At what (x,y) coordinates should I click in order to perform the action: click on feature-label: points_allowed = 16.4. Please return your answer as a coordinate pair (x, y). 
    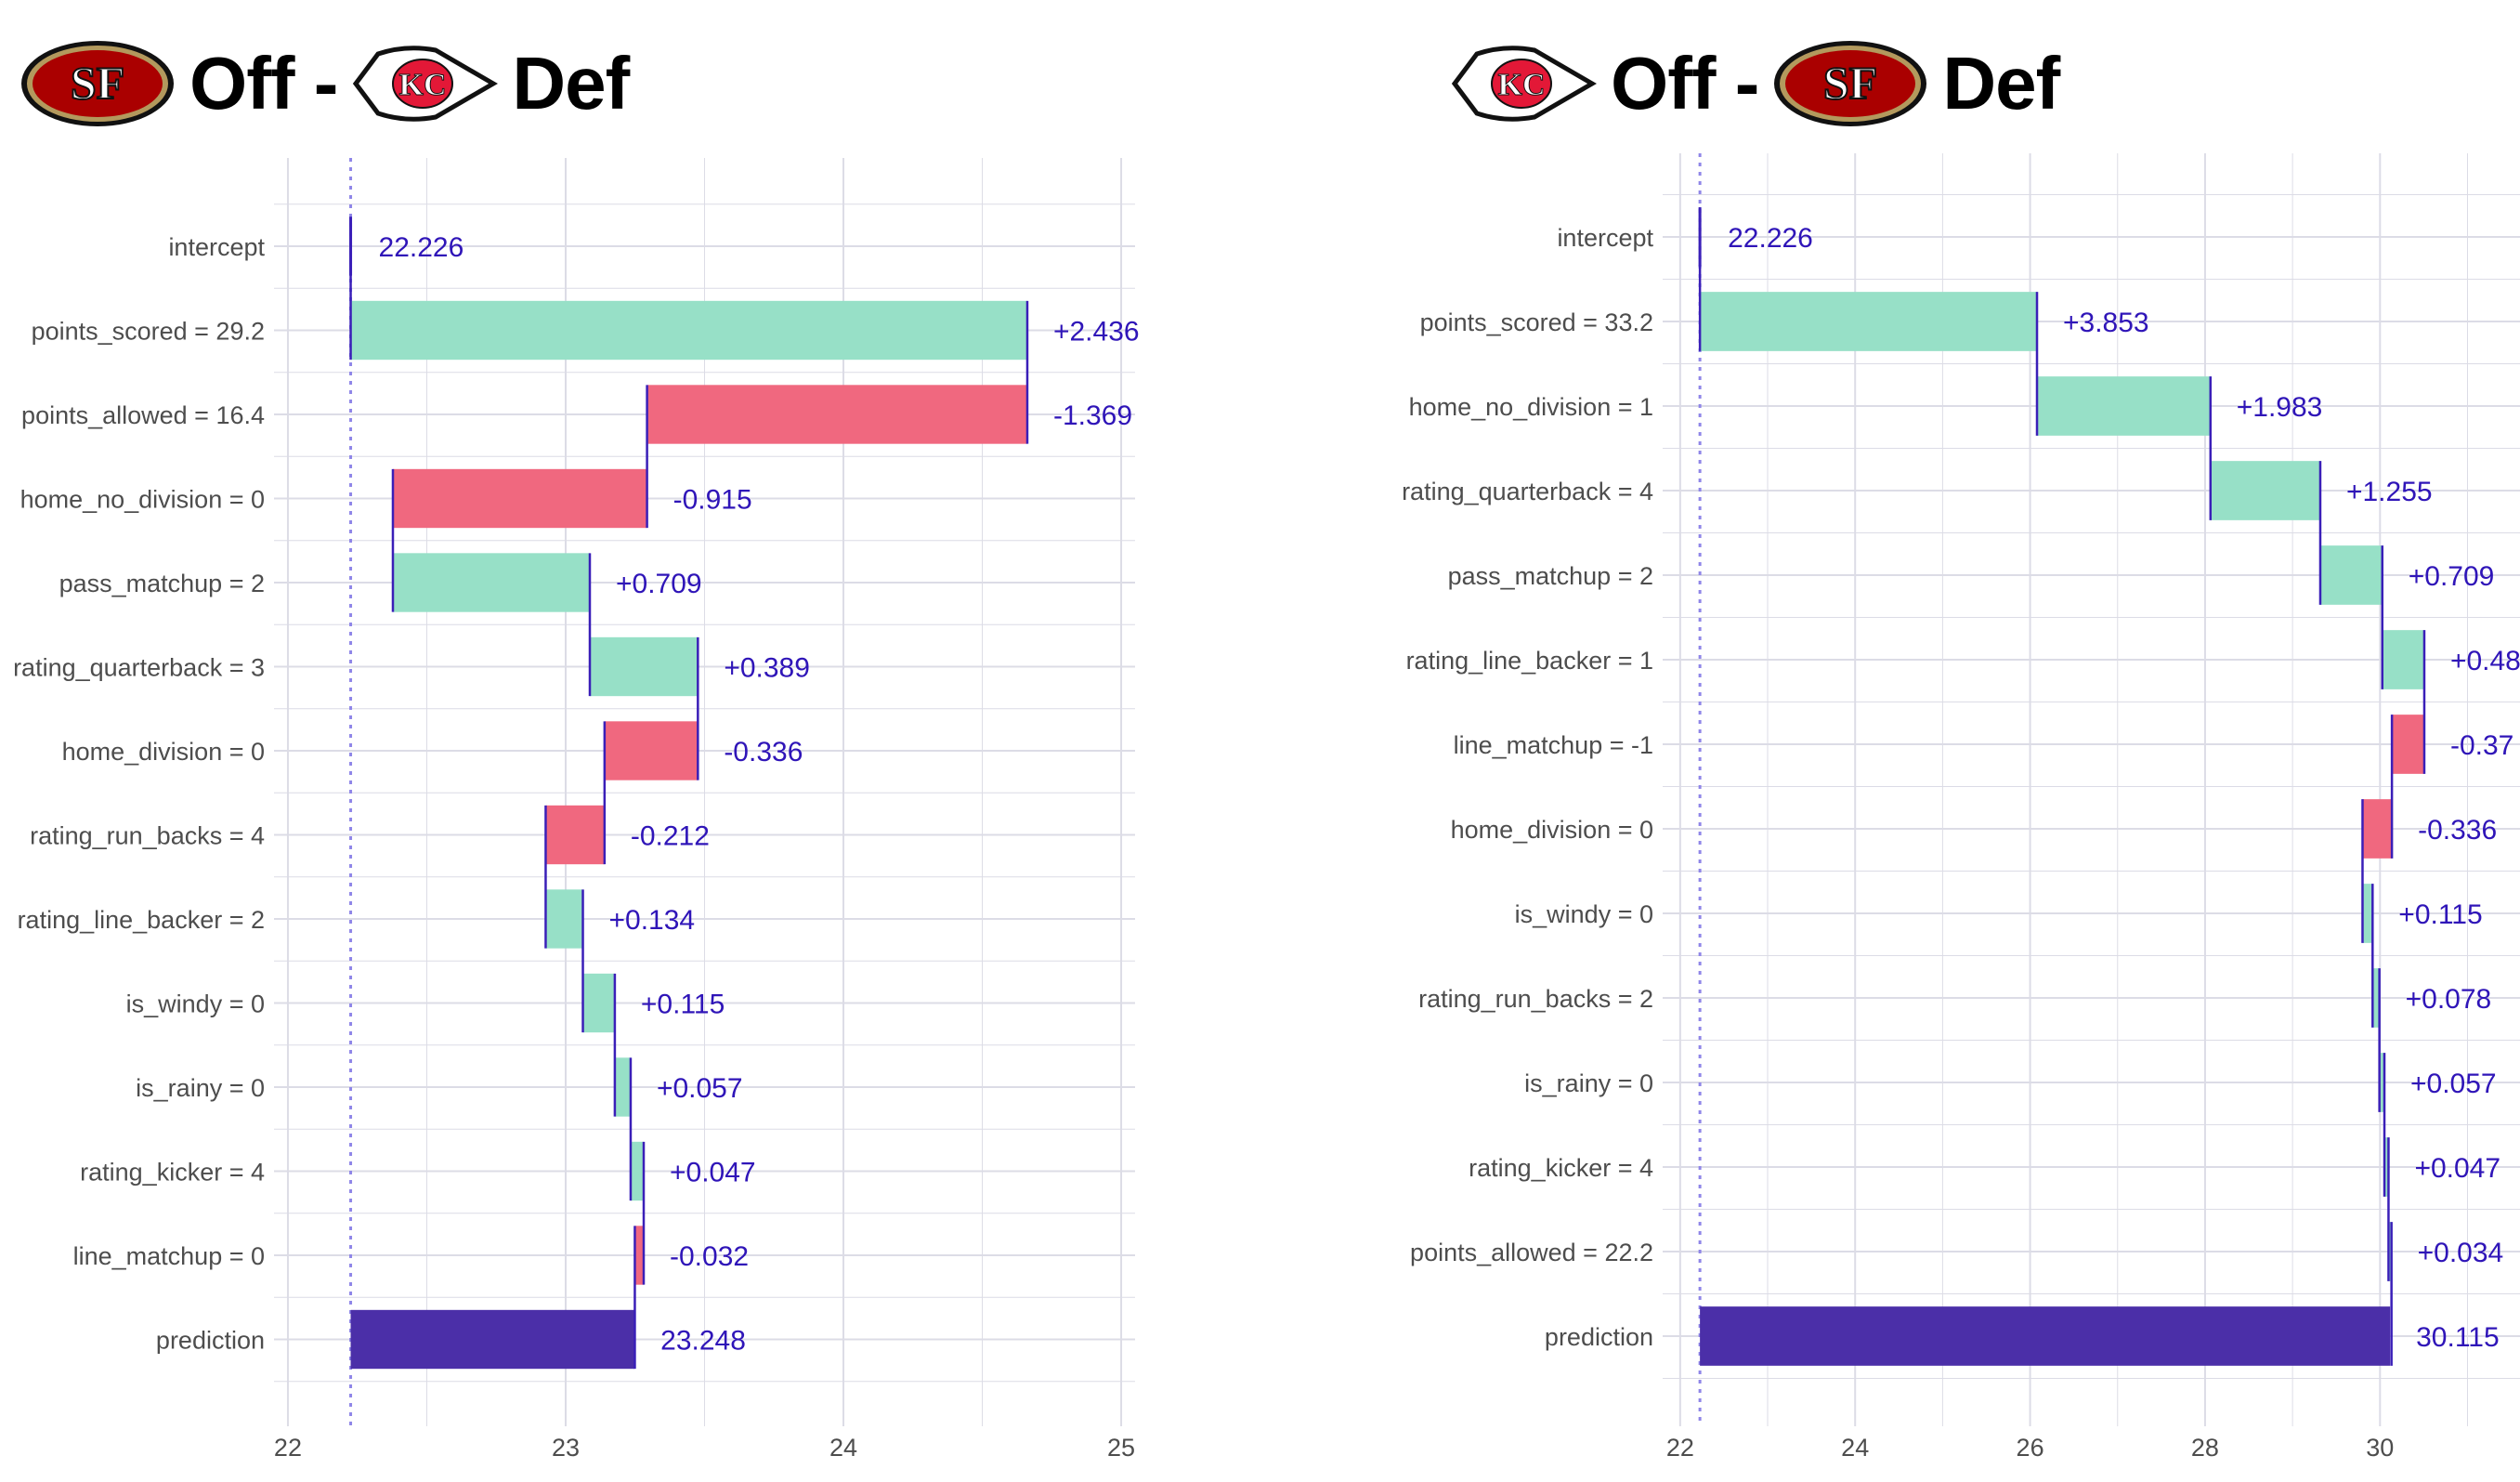
    Looking at the image, I should click on (143, 415).